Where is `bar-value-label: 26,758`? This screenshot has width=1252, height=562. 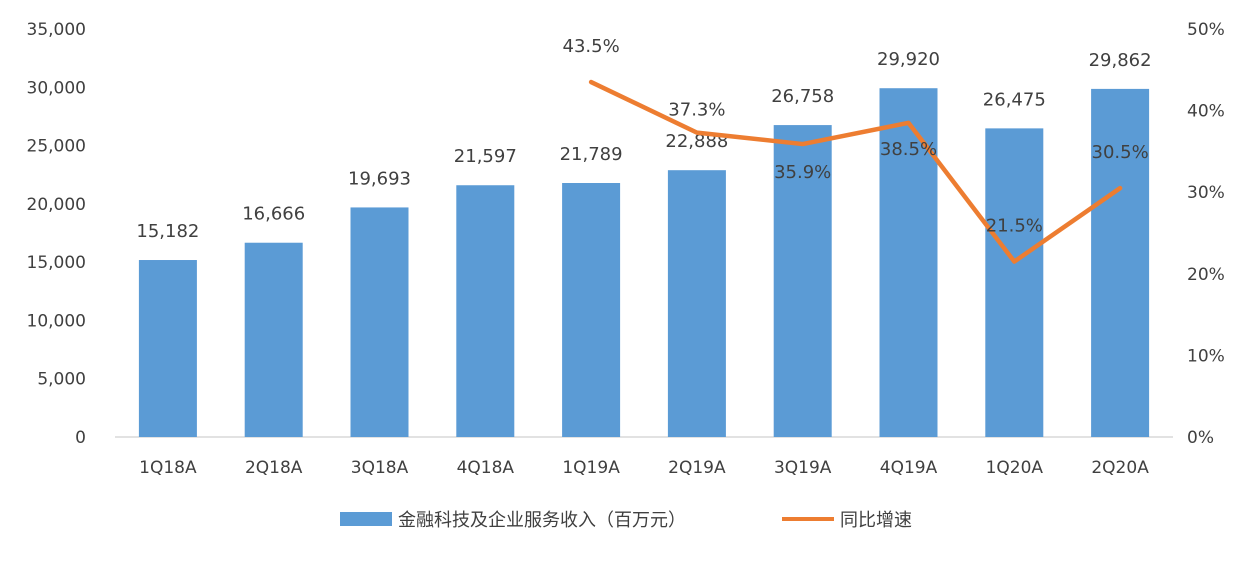
bar-value-label: 26,758 is located at coordinates (802, 96).